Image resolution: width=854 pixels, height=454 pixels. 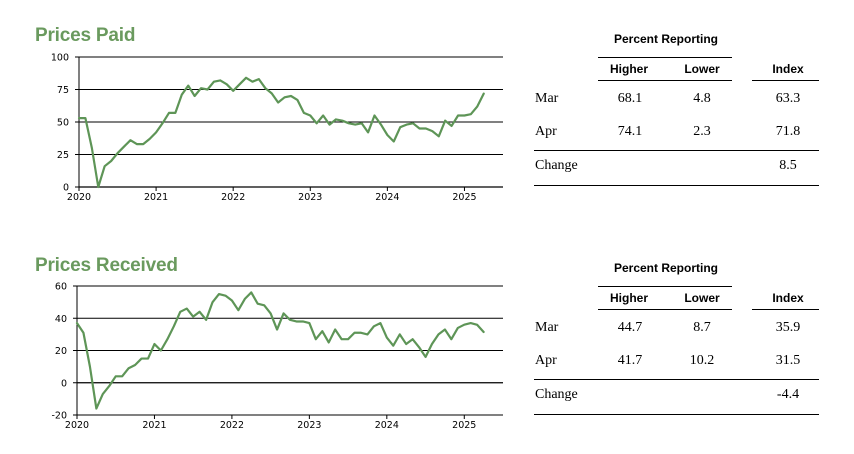 What do you see at coordinates (63, 155) in the screenshot?
I see `y-tick-label: 25` at bounding box center [63, 155].